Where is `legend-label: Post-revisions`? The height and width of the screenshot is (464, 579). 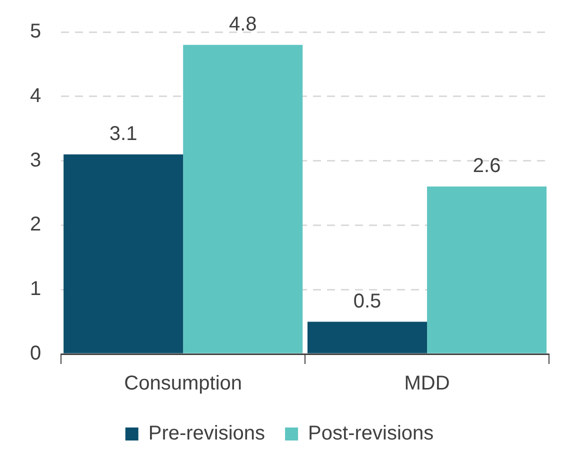 legend-label: Post-revisions is located at coordinates (371, 433).